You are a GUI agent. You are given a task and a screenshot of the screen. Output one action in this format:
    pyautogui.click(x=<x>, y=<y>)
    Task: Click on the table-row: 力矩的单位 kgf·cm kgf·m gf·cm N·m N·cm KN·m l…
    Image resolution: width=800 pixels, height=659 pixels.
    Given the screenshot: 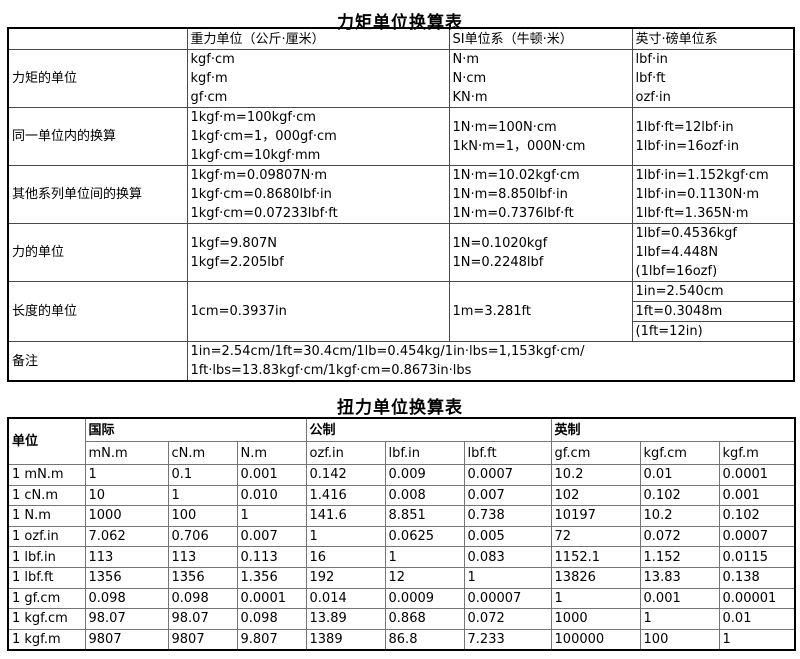 What is the action you would take?
    pyautogui.click(x=401, y=78)
    